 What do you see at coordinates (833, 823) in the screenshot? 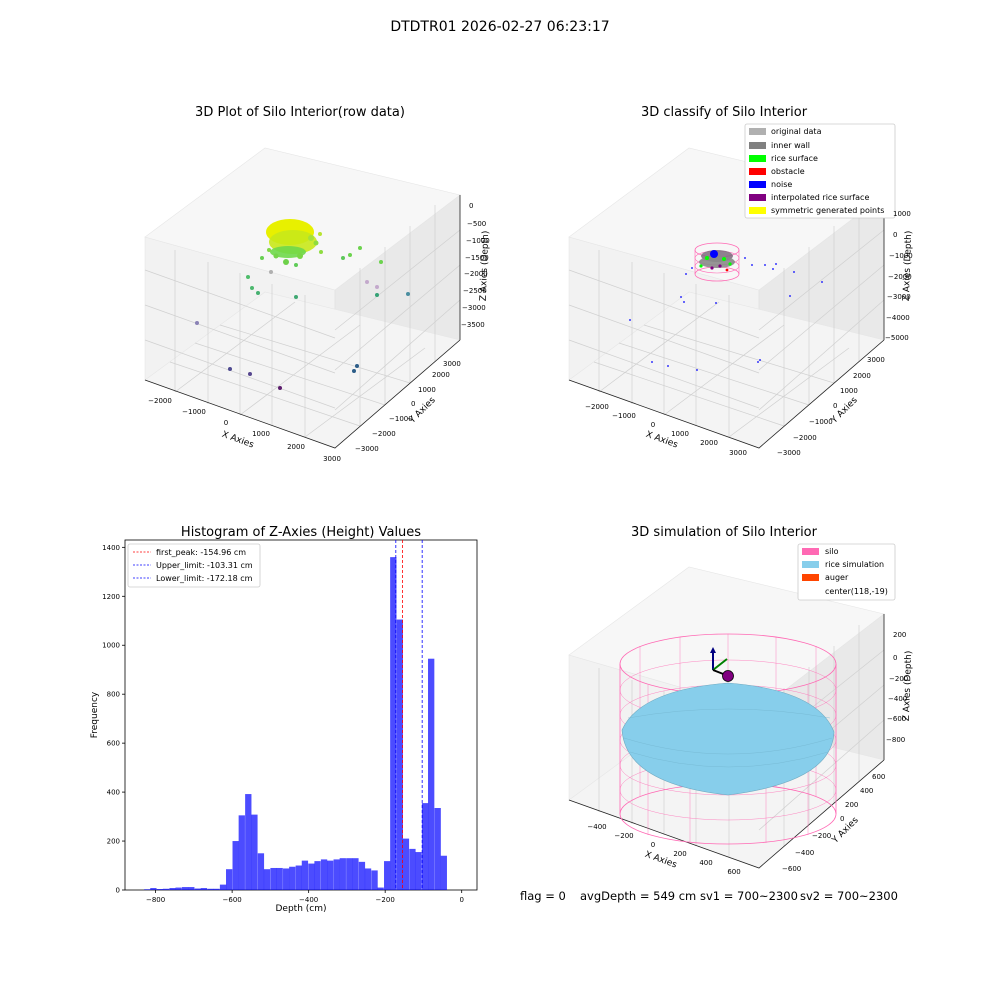
I see `simulation-y-ticks: −600 −400 −200 0 200 400 600` at bounding box center [833, 823].